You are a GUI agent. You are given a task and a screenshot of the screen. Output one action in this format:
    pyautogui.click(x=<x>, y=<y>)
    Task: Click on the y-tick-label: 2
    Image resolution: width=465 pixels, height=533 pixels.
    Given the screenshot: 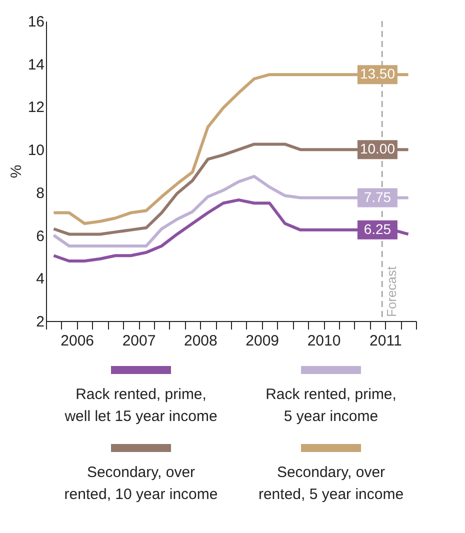 What is the action you would take?
    pyautogui.click(x=40, y=322)
    